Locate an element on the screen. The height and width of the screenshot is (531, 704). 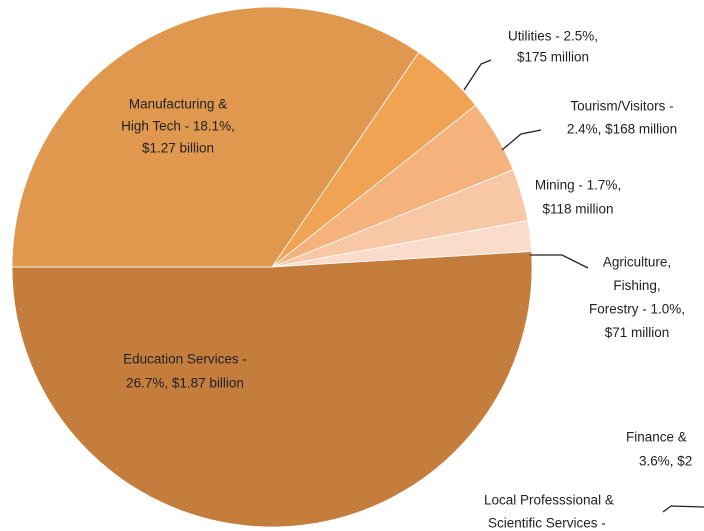
slice-label: Fishing, is located at coordinates (636, 285).